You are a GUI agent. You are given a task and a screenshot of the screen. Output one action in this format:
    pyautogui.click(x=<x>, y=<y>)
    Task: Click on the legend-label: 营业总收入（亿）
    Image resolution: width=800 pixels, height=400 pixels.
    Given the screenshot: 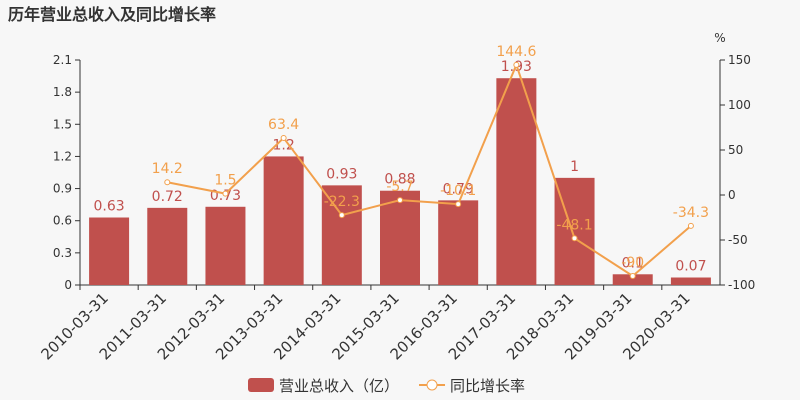 What is the action you would take?
    pyautogui.click(x=339, y=386)
    